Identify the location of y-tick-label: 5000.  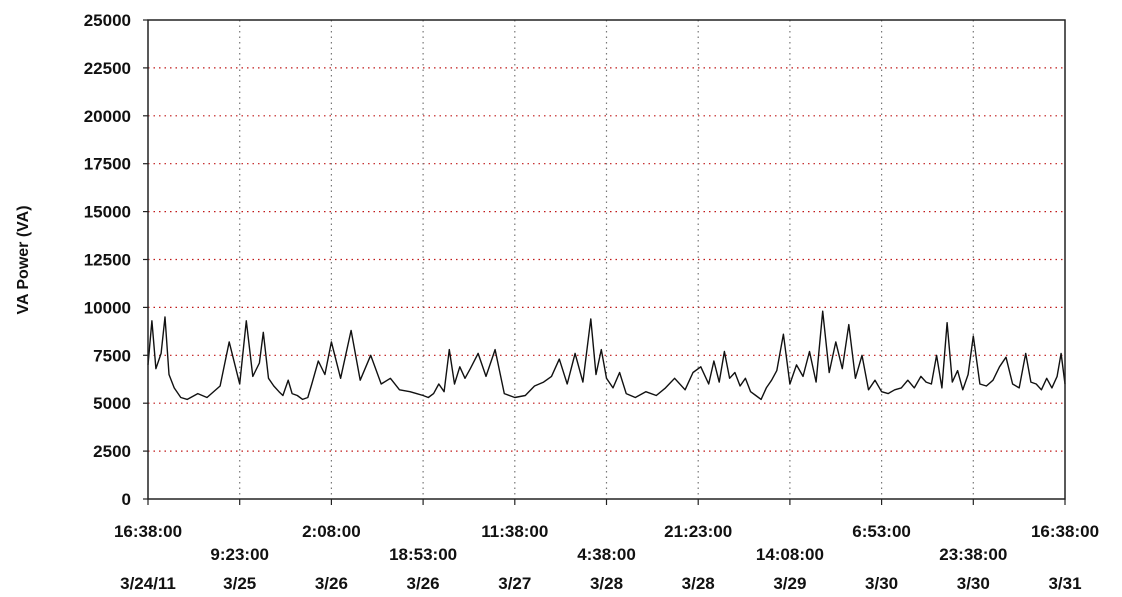
(112, 403).